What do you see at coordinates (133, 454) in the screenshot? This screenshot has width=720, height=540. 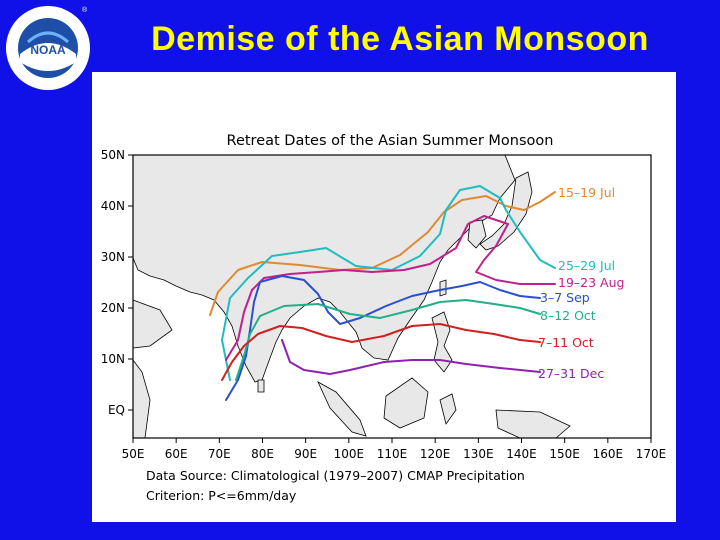 I see `lon-tick-label: 50E` at bounding box center [133, 454].